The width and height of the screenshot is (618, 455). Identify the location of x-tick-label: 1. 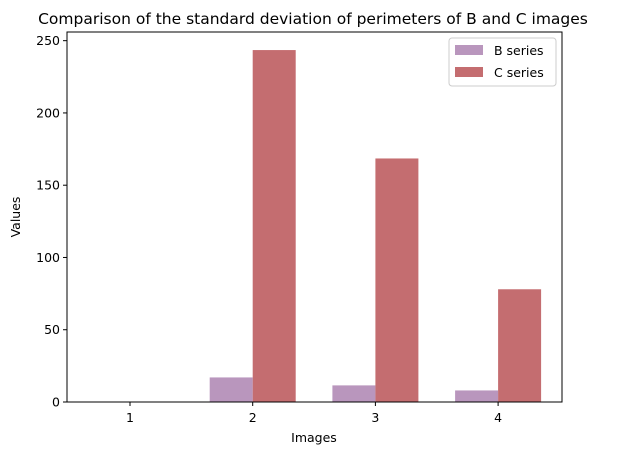
(130, 417).